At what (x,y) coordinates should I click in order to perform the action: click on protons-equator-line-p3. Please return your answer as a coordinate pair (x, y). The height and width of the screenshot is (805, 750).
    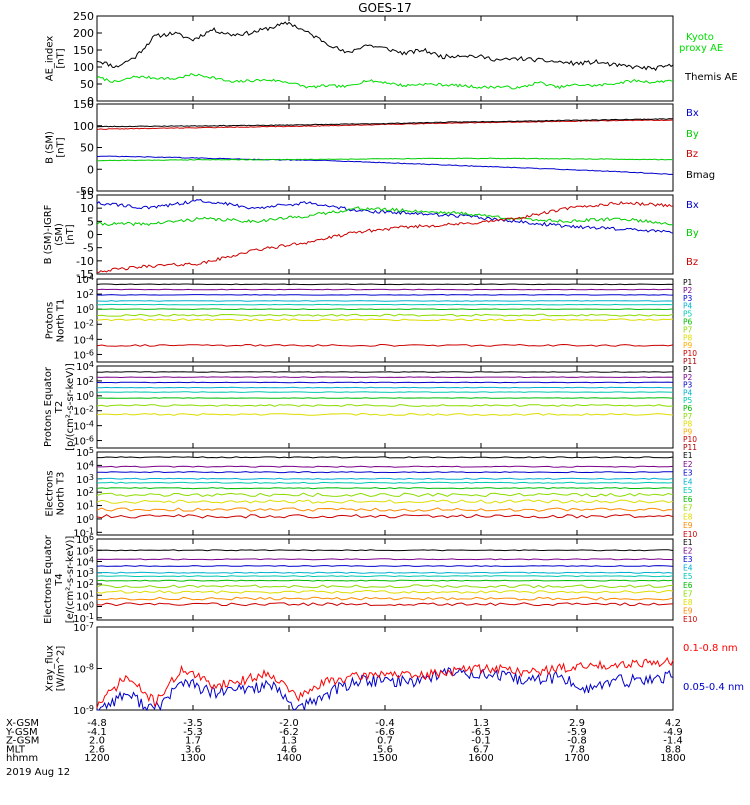
    Looking at the image, I should click on (385, 382).